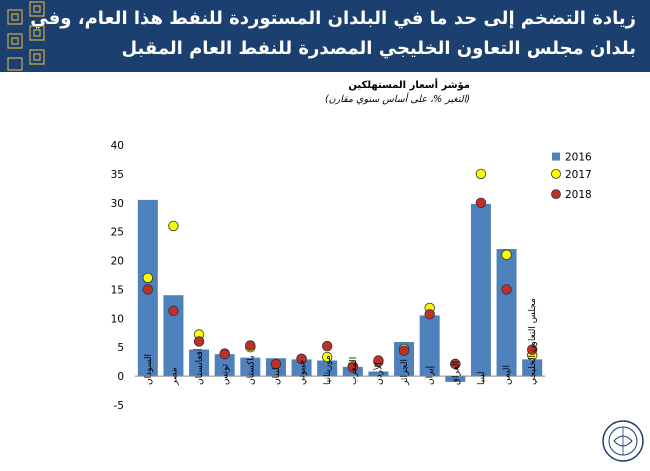  I want to click on legend-swatch-2016, so click(556, 156).